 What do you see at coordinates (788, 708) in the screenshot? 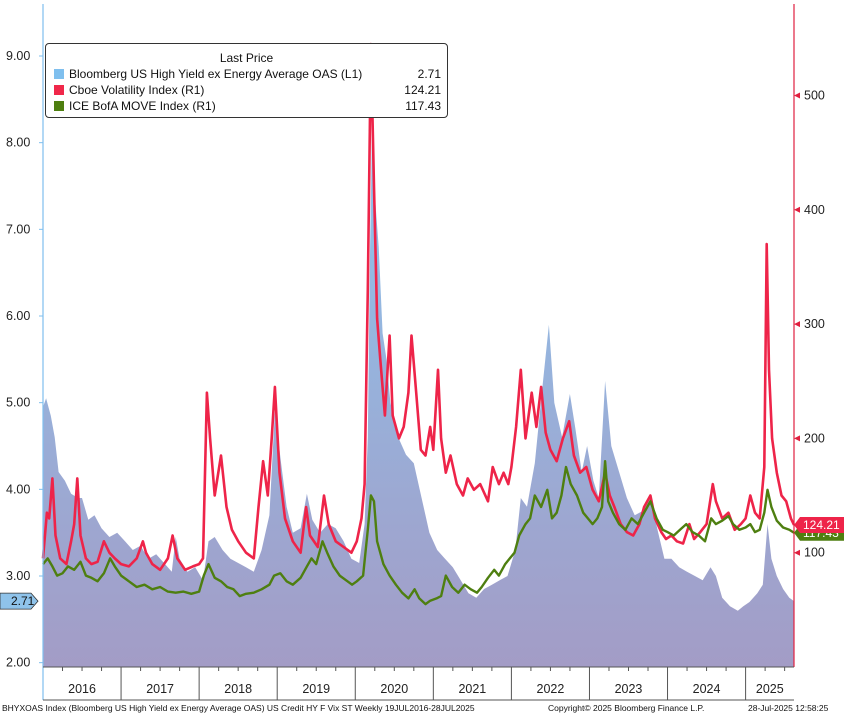
I see `footer-timestamp: 28-Jul-2025 12:58:25` at bounding box center [788, 708].